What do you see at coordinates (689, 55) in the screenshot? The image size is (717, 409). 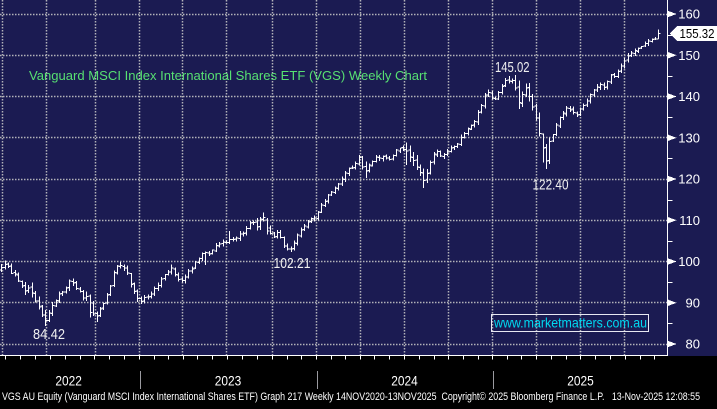 I see `svg-text: 150` at bounding box center [689, 55].